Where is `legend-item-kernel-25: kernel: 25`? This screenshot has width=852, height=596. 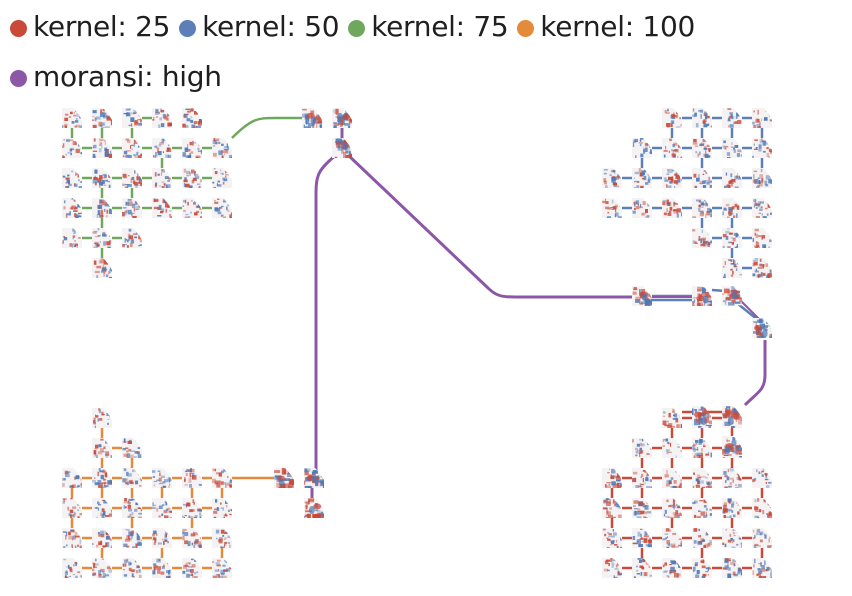
legend-item-kernel-25: kernel: 25 is located at coordinates (90, 27).